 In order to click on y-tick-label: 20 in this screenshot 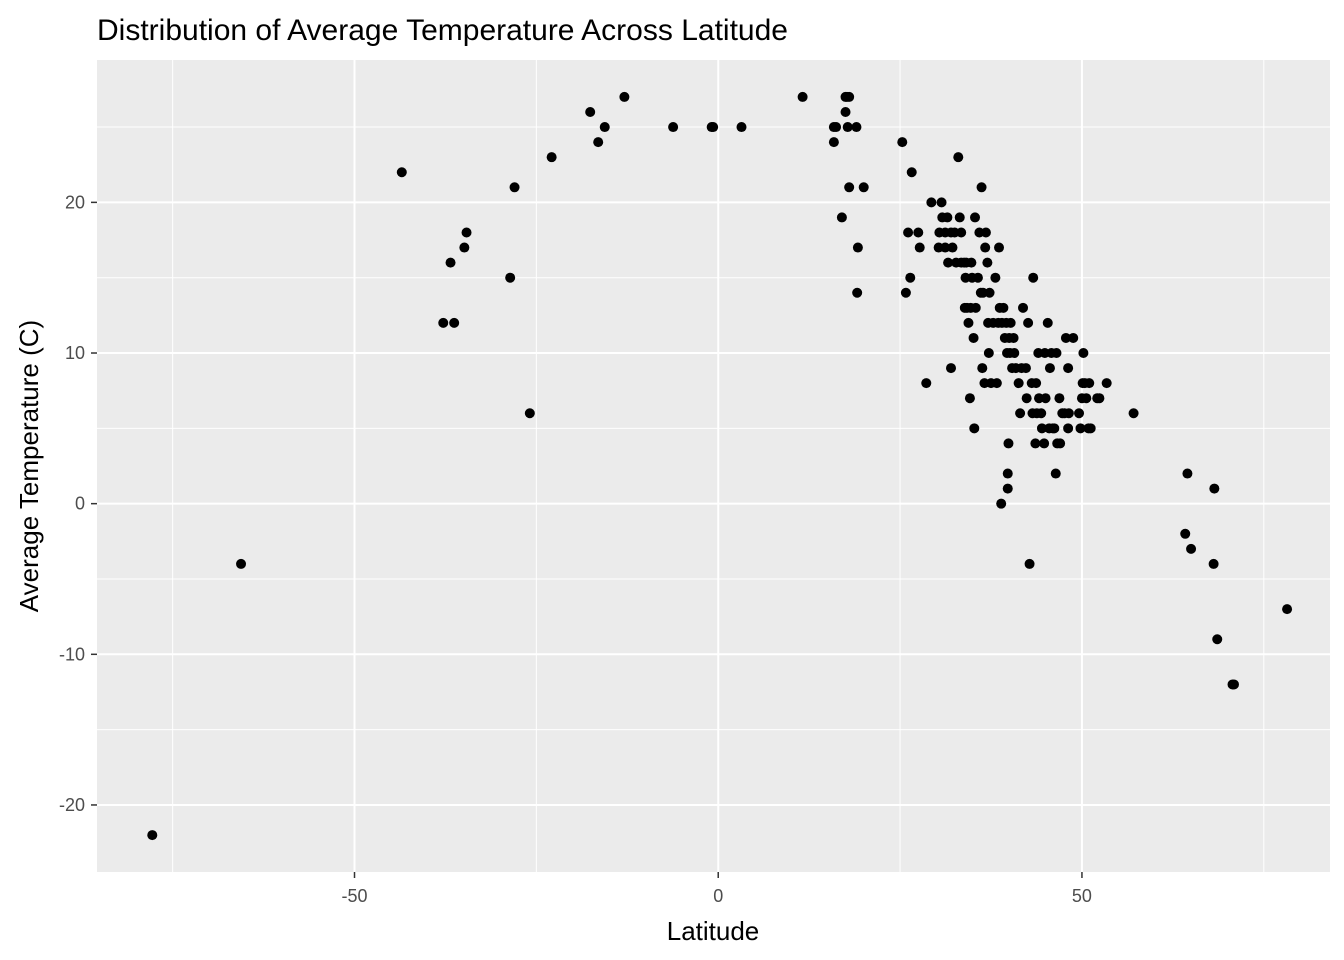, I will do `click(75, 202)`.